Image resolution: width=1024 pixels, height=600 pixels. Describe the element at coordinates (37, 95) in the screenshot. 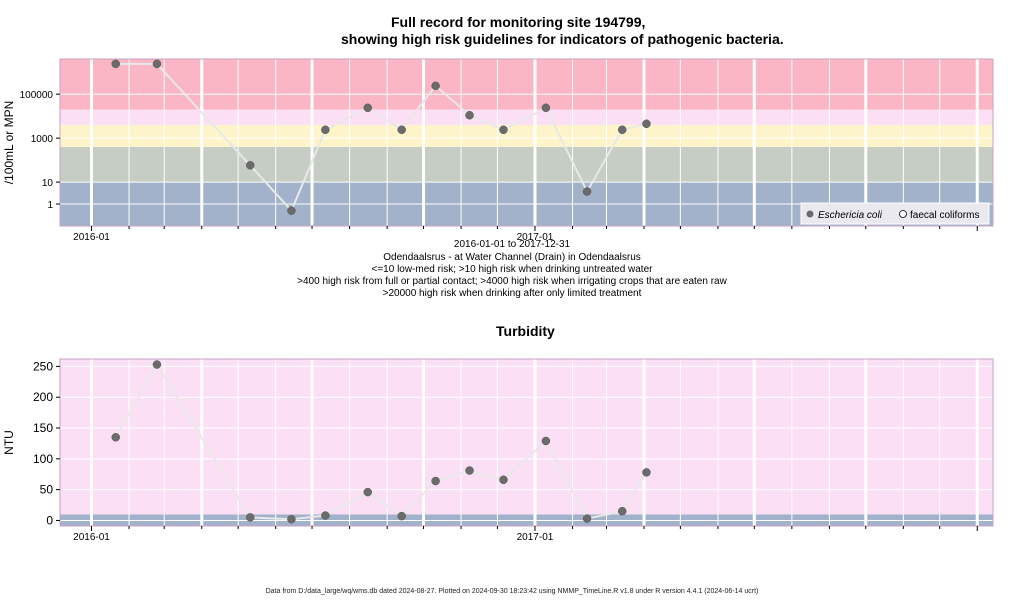

I see `chart1-ytick-label: 100000` at that location.